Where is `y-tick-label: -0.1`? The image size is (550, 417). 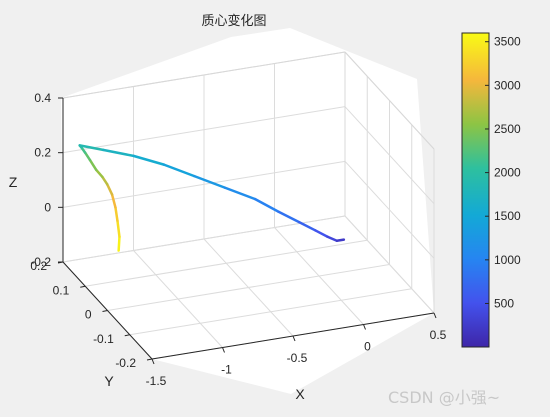 y-tick-label: -0.1 is located at coordinates (103, 339).